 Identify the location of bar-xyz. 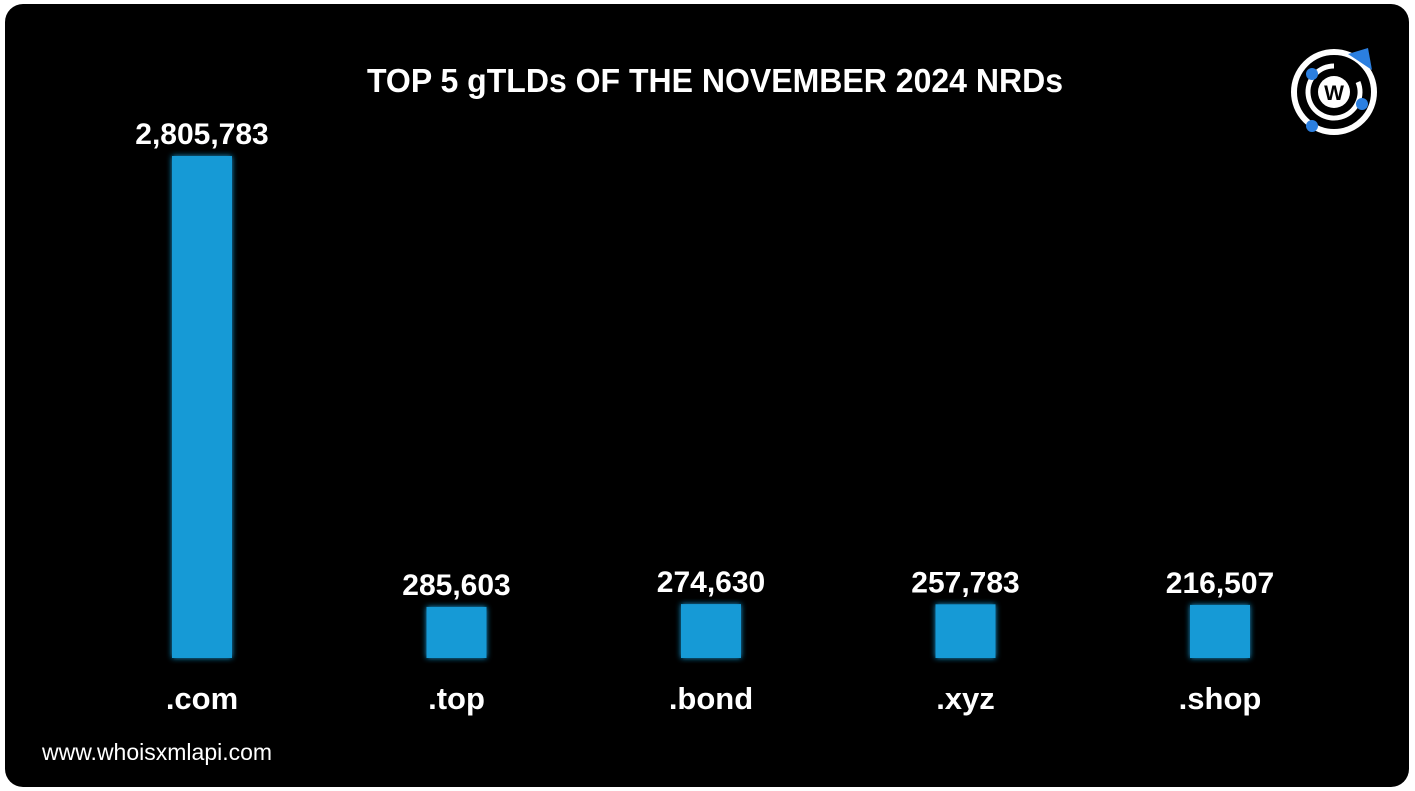
(965, 631).